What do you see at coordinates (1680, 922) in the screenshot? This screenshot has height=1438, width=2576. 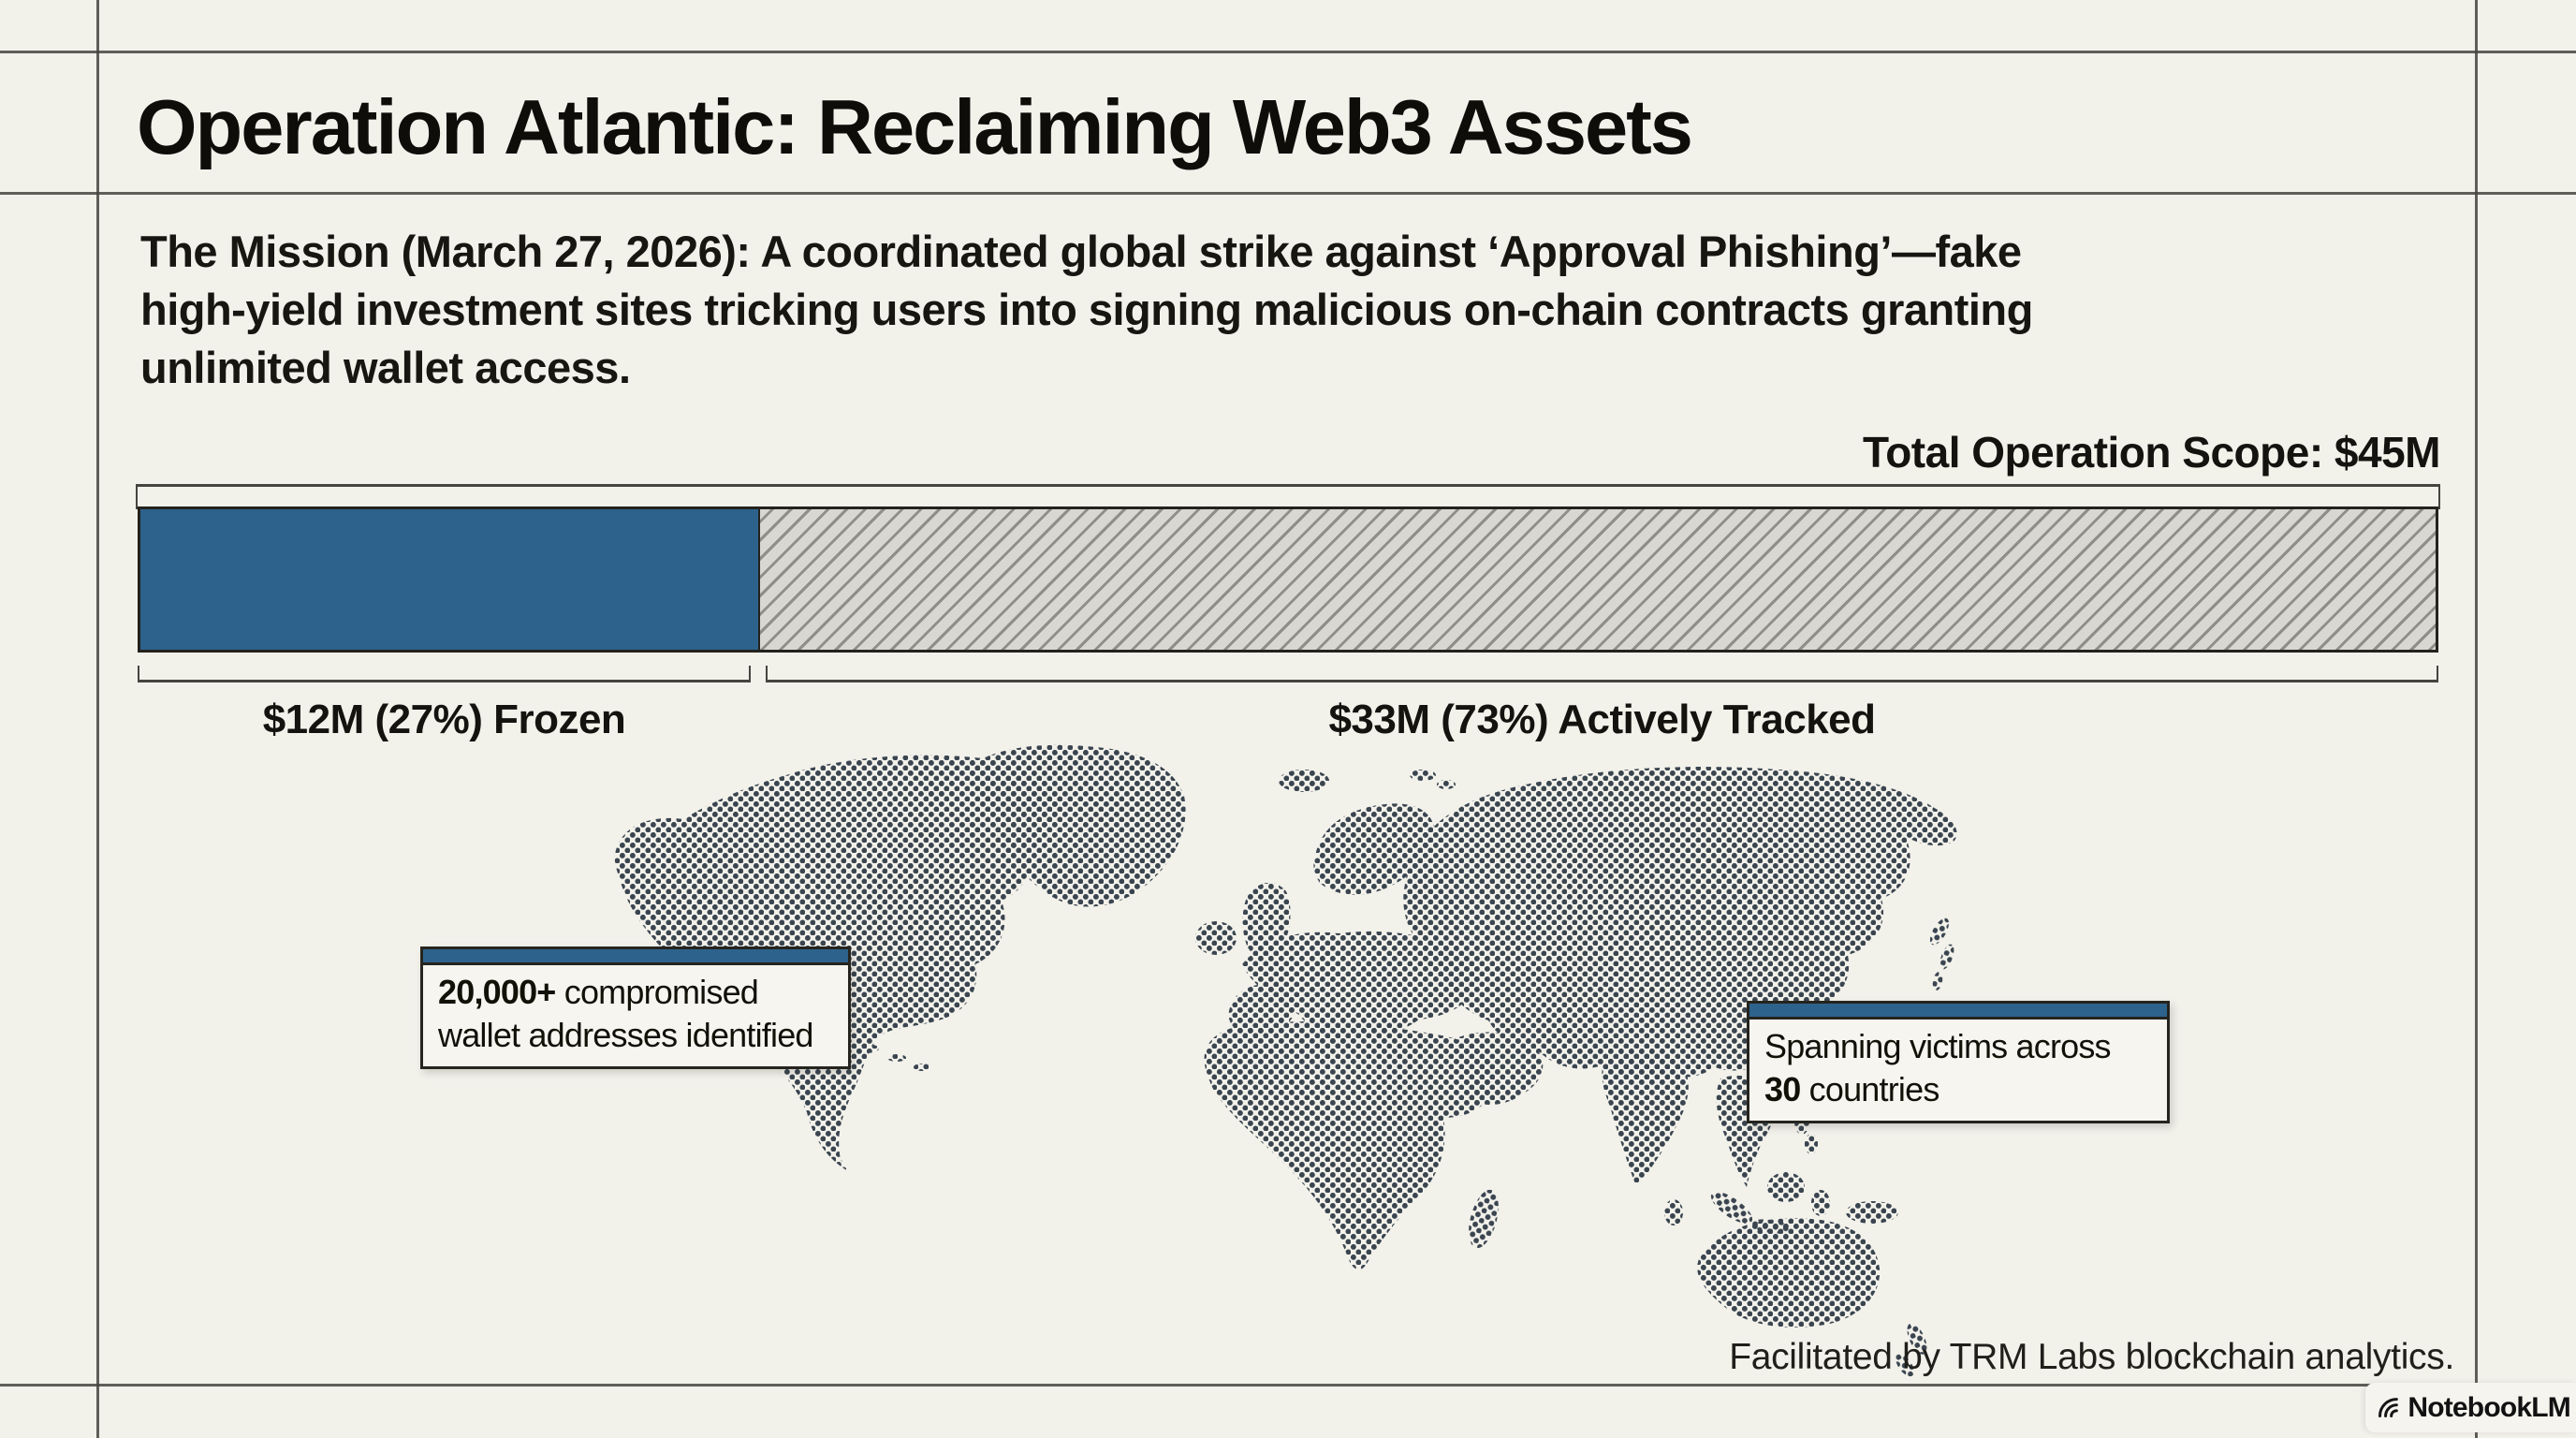 I see `map-asia` at bounding box center [1680, 922].